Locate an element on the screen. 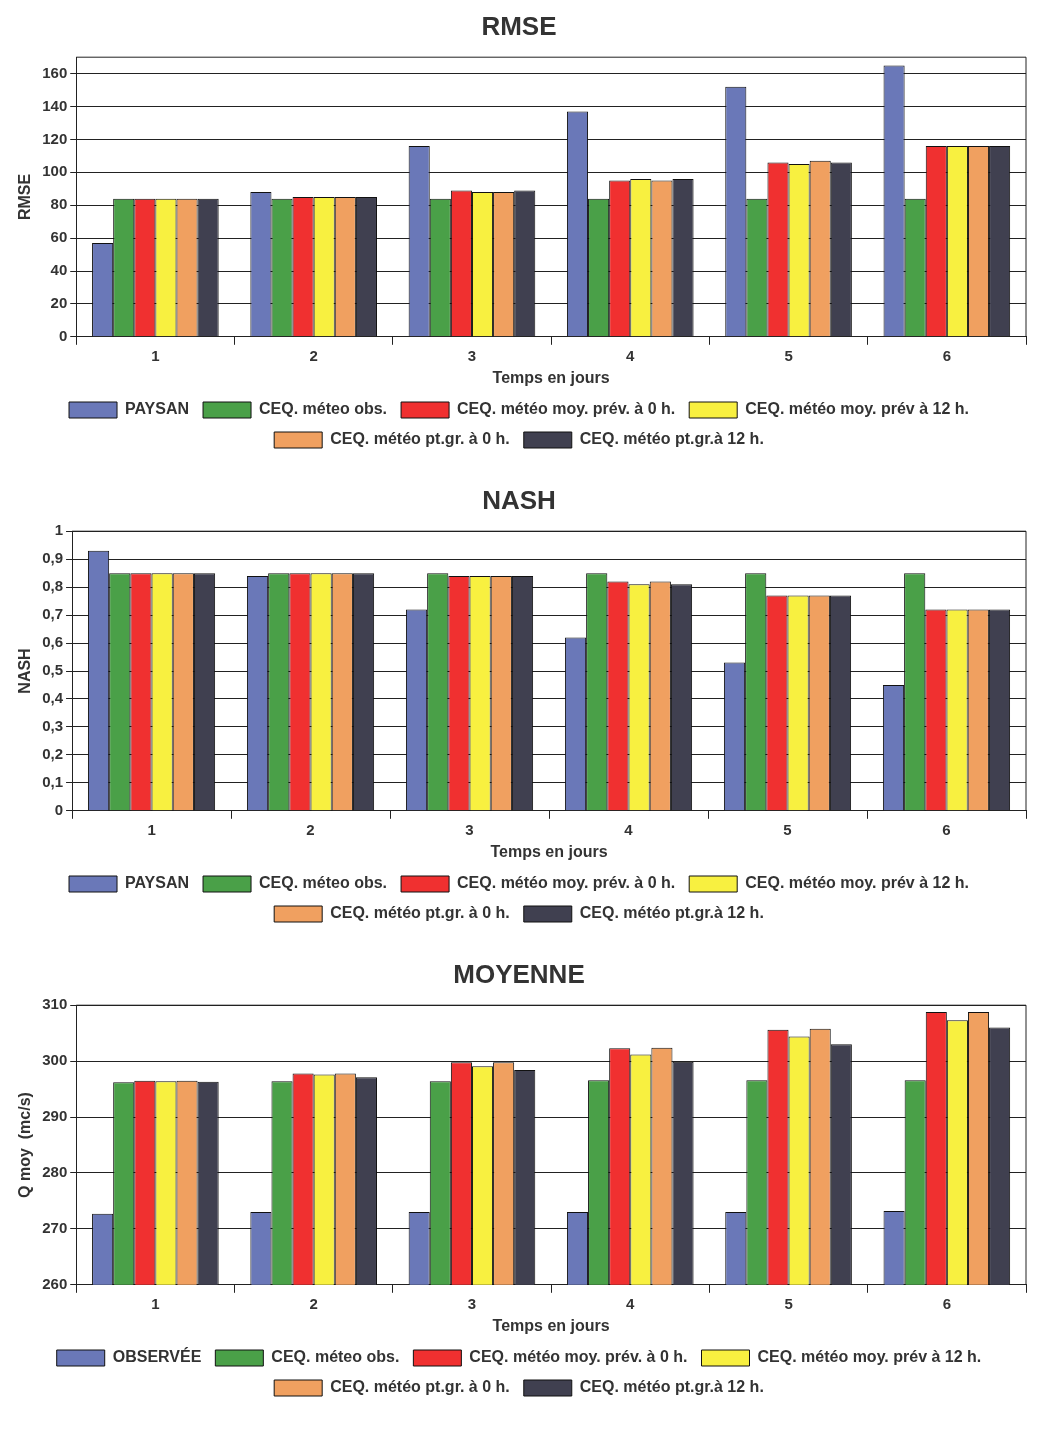 This screenshot has width=1047, height=1451. y-axis-title: NASH is located at coordinates (25, 671).